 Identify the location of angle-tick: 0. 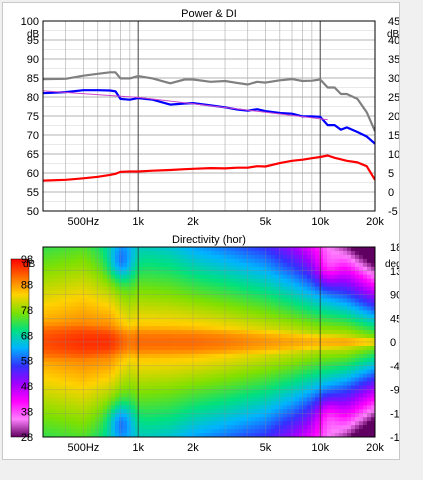
(393, 343).